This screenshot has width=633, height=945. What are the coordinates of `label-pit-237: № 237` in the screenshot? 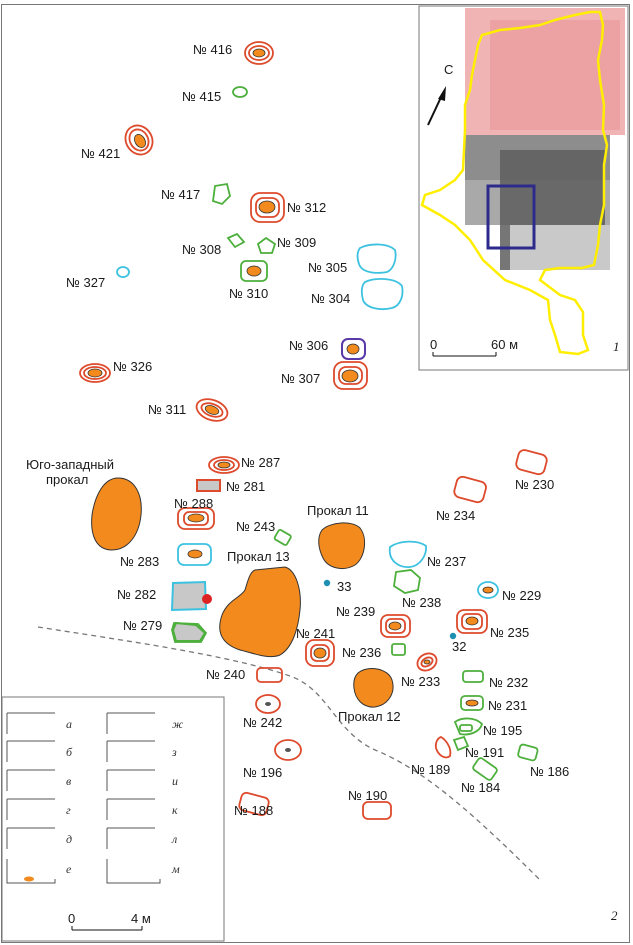 It's located at (446, 561).